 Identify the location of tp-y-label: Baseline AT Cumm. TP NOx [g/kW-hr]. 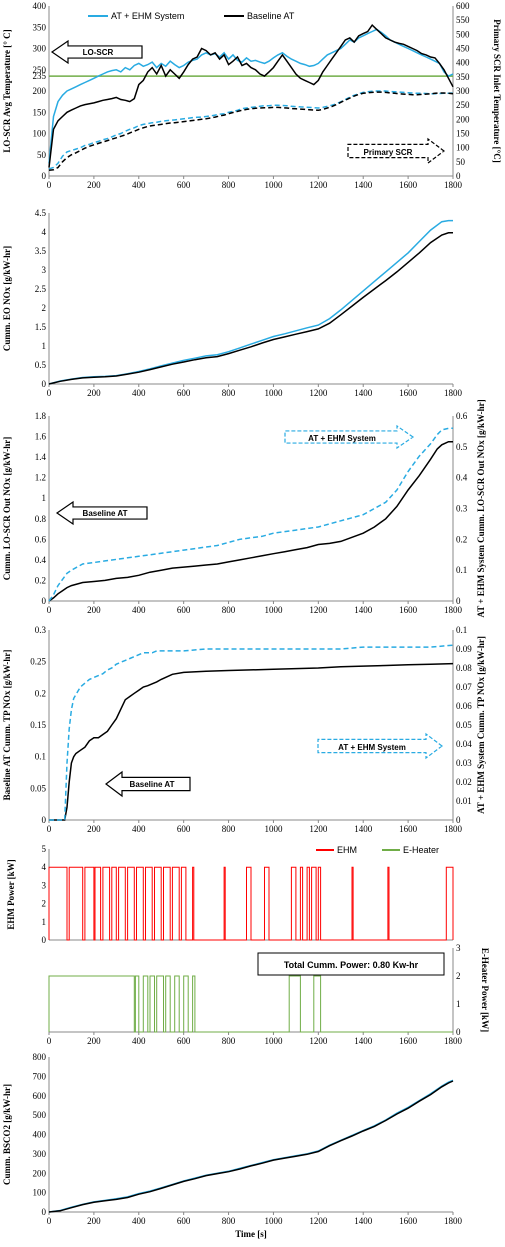
(7, 725).